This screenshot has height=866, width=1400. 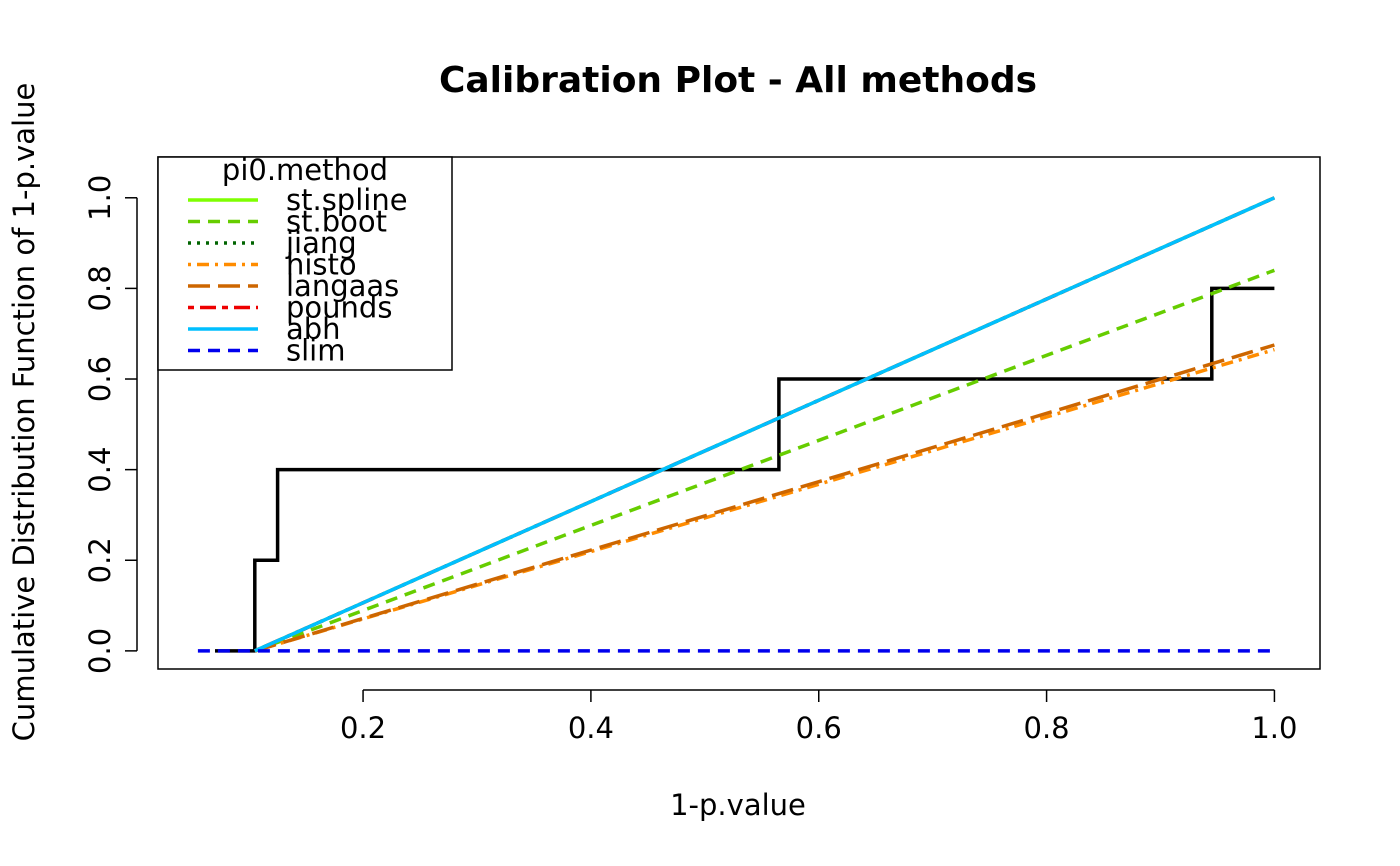 I want to click on x-axis-title: 1-p.value, so click(x=738, y=805).